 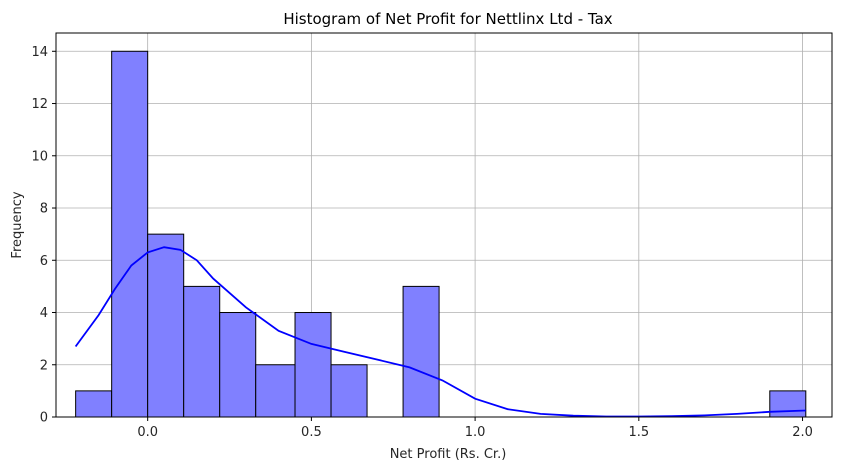 What do you see at coordinates (43, 235) in the screenshot?
I see `y-axis-ticks: 0 2 4 6 8 10 12 14` at bounding box center [43, 235].